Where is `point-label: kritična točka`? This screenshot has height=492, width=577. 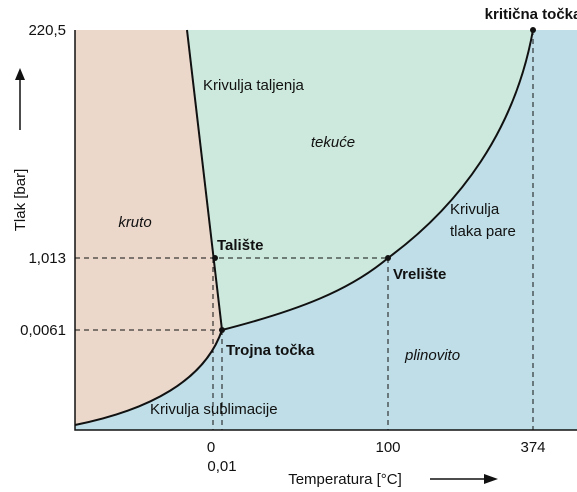
point-label: kritična točka is located at coordinates (531, 14).